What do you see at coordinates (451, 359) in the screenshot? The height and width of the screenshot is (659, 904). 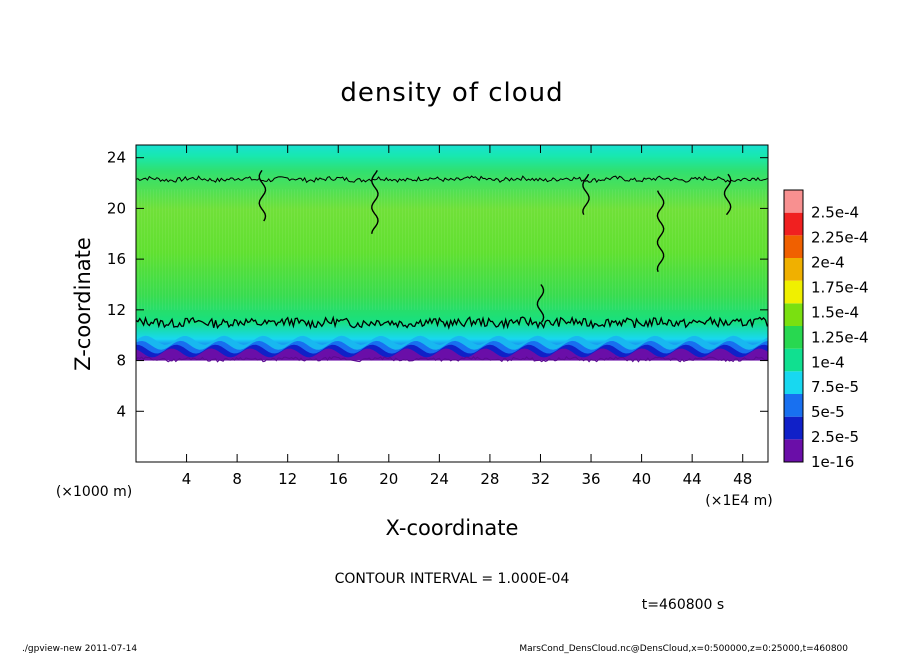 I see `contour-base` at bounding box center [451, 359].